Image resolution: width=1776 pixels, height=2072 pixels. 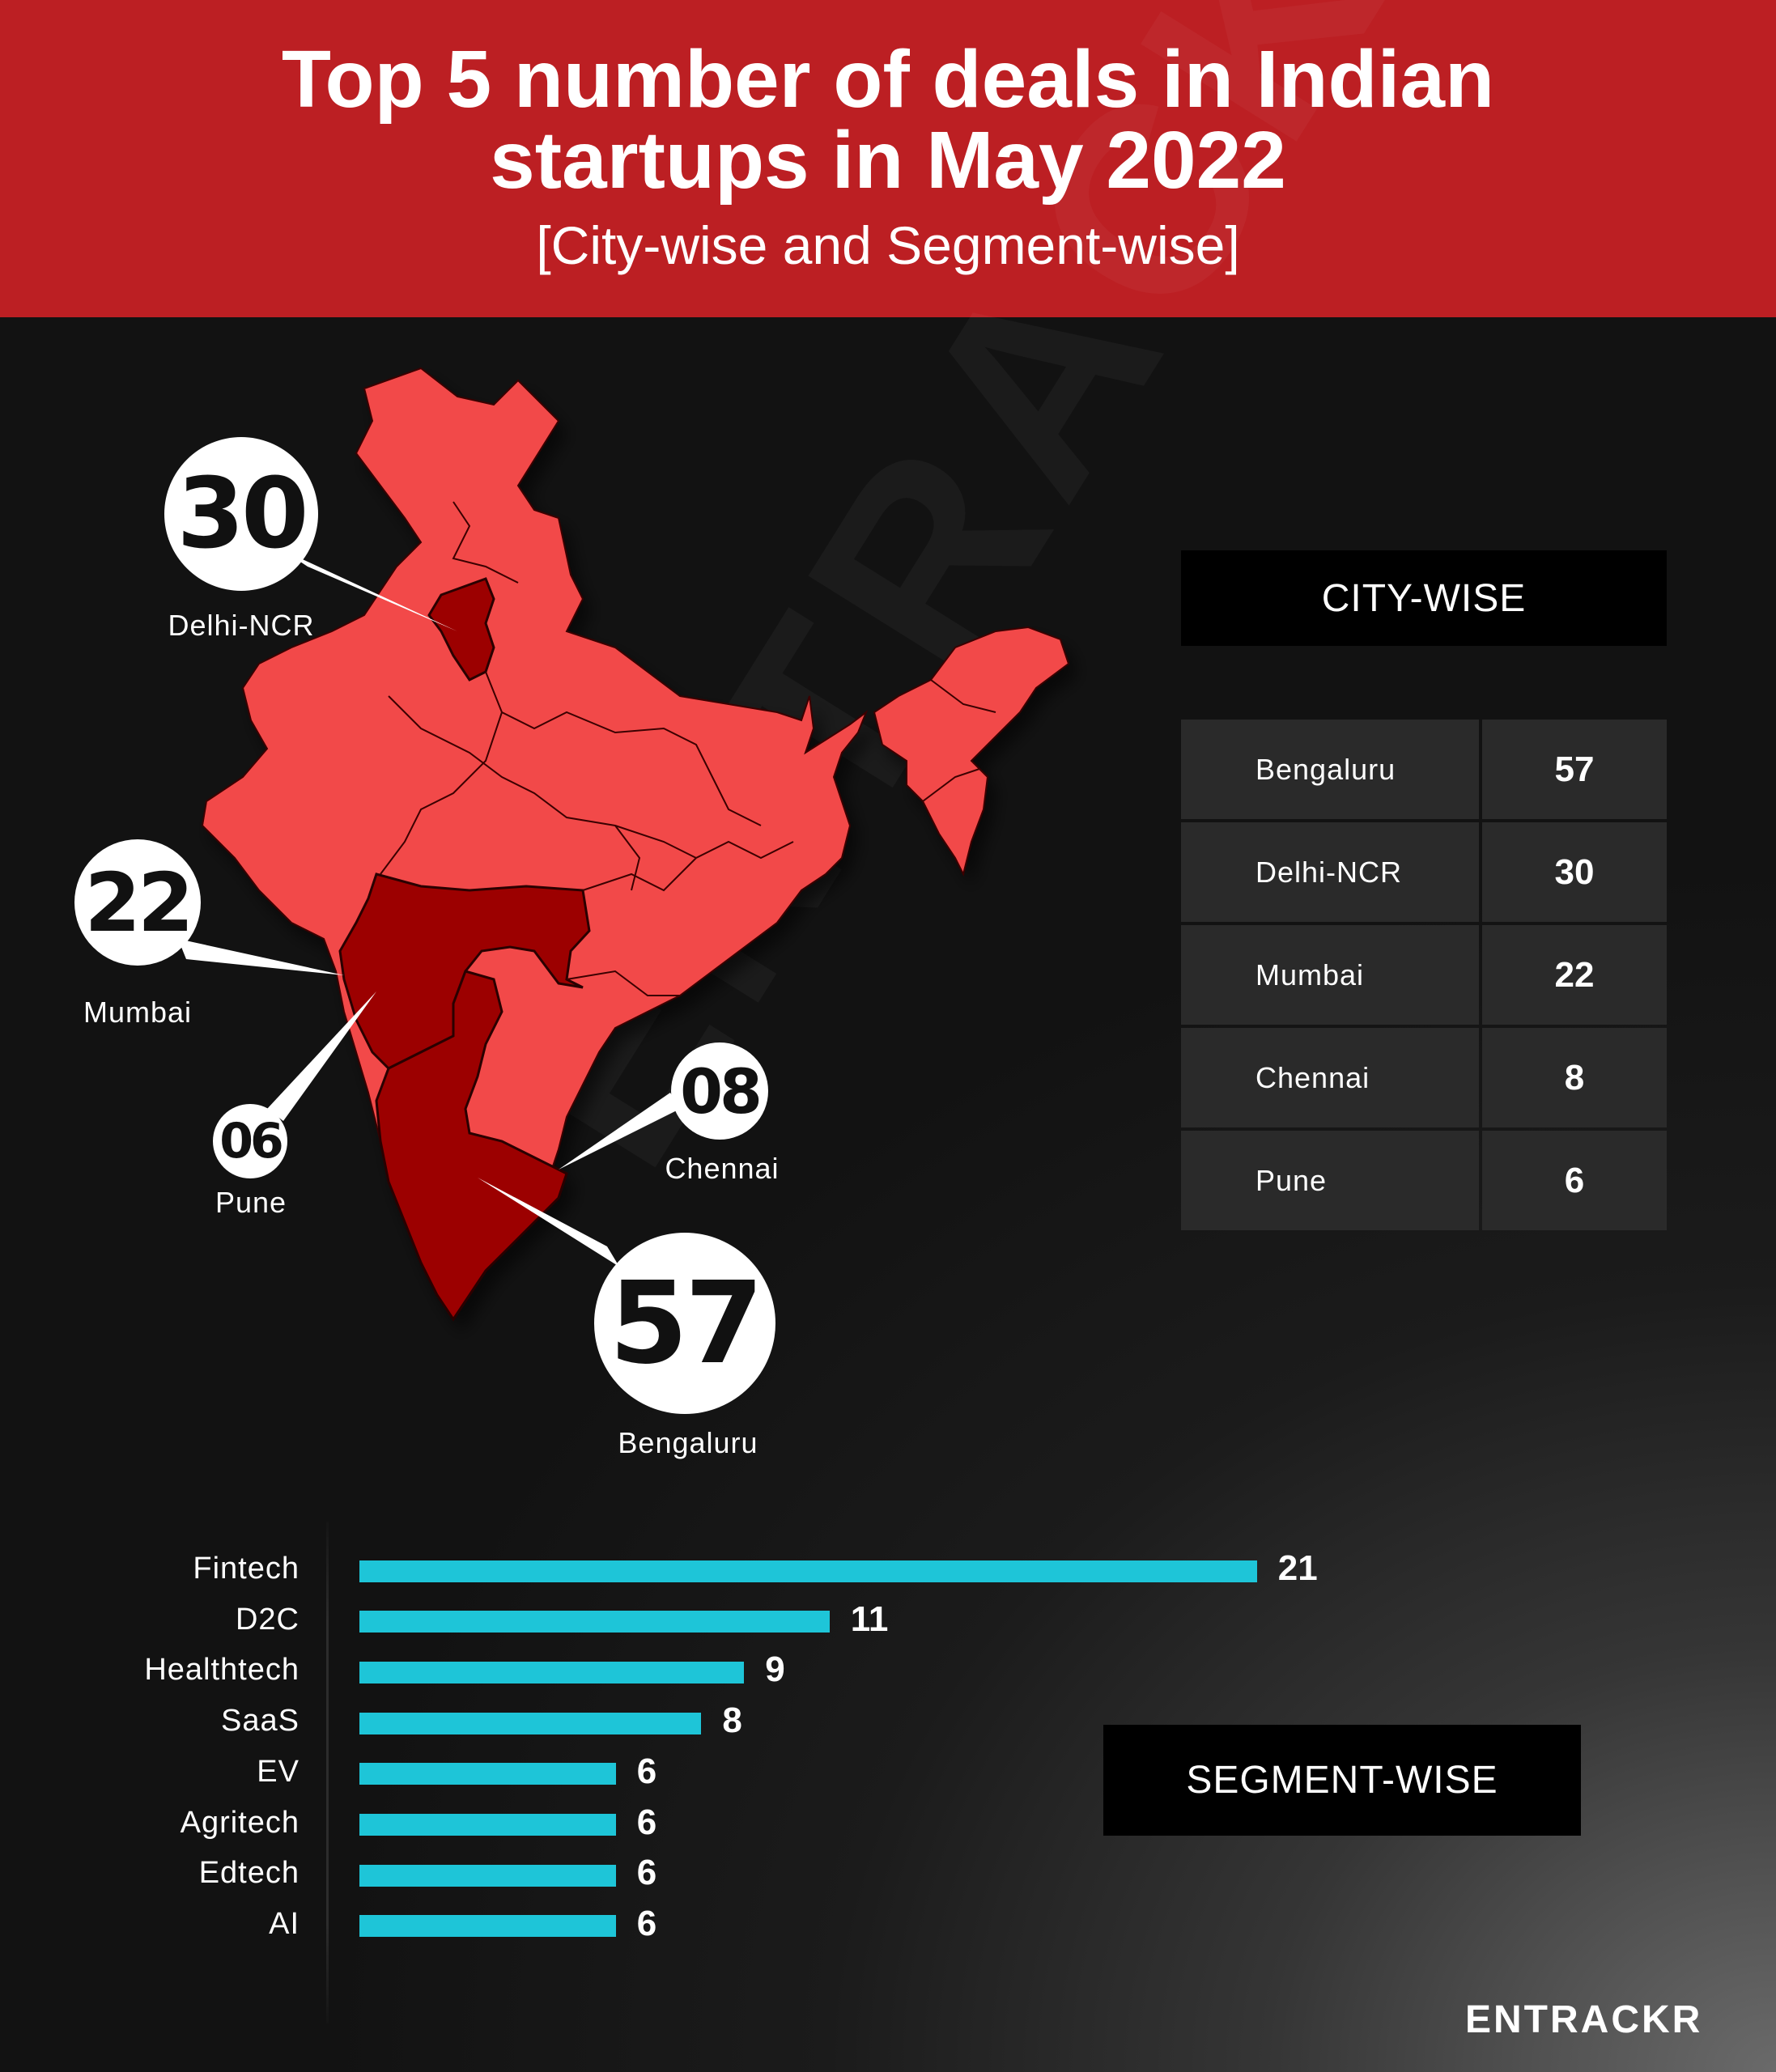 I want to click on callout-pointers, so click(x=429, y=908).